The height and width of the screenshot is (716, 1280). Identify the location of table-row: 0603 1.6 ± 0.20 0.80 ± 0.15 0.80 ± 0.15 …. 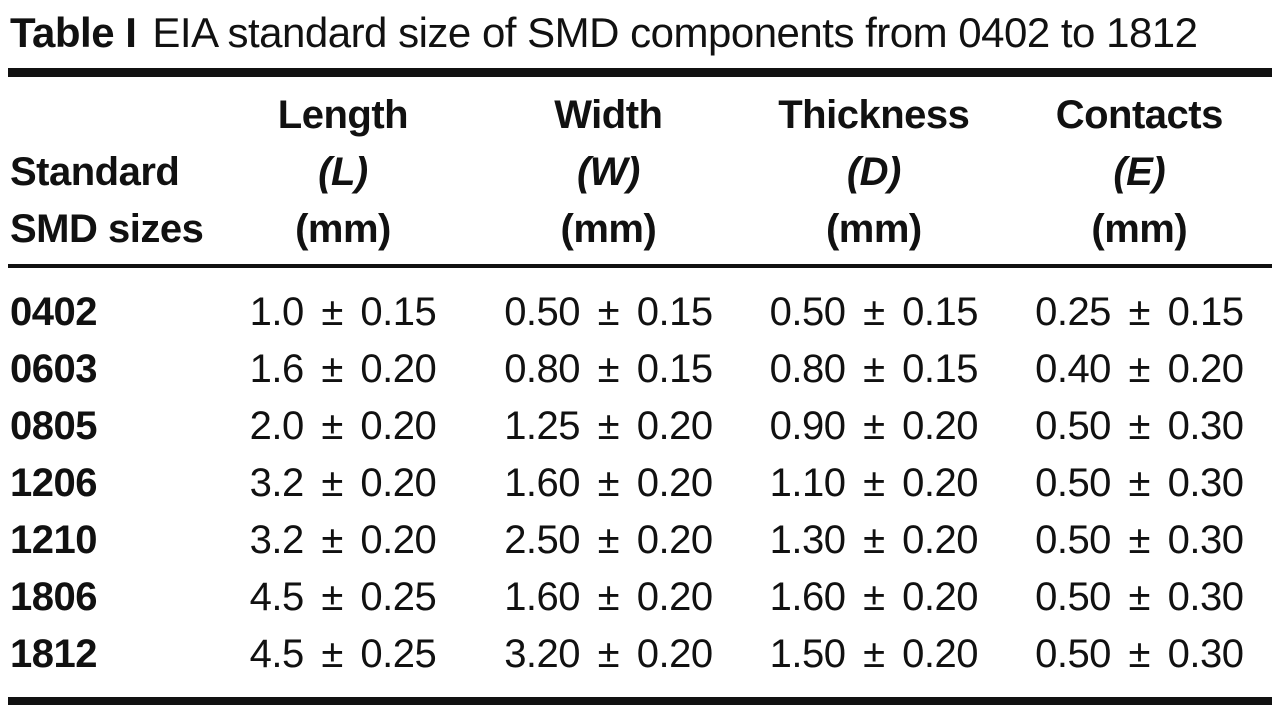
(640, 369).